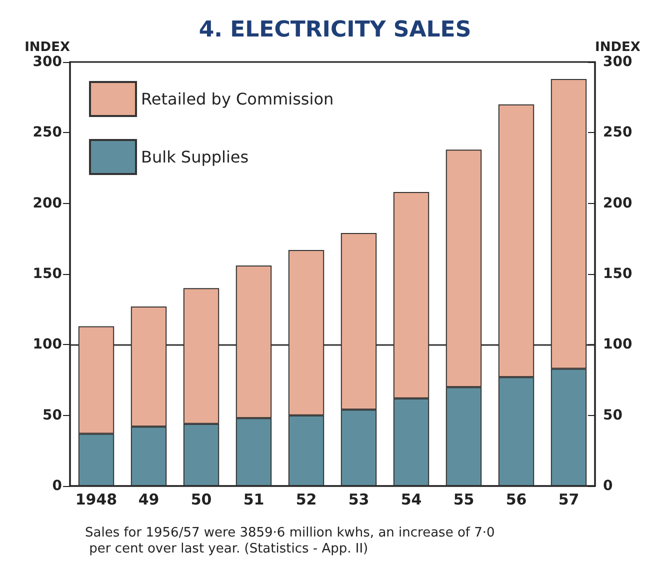 The width and height of the screenshot is (670, 568). I want to click on chart-title: 4. ELECTRICITY SALES, so click(335, 30).